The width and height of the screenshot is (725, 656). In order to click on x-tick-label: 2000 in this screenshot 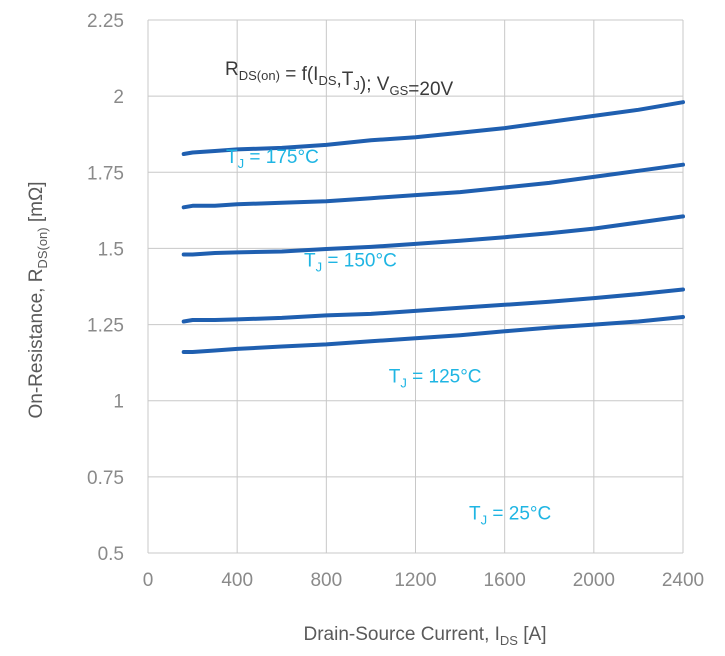, I will do `click(594, 580)`.